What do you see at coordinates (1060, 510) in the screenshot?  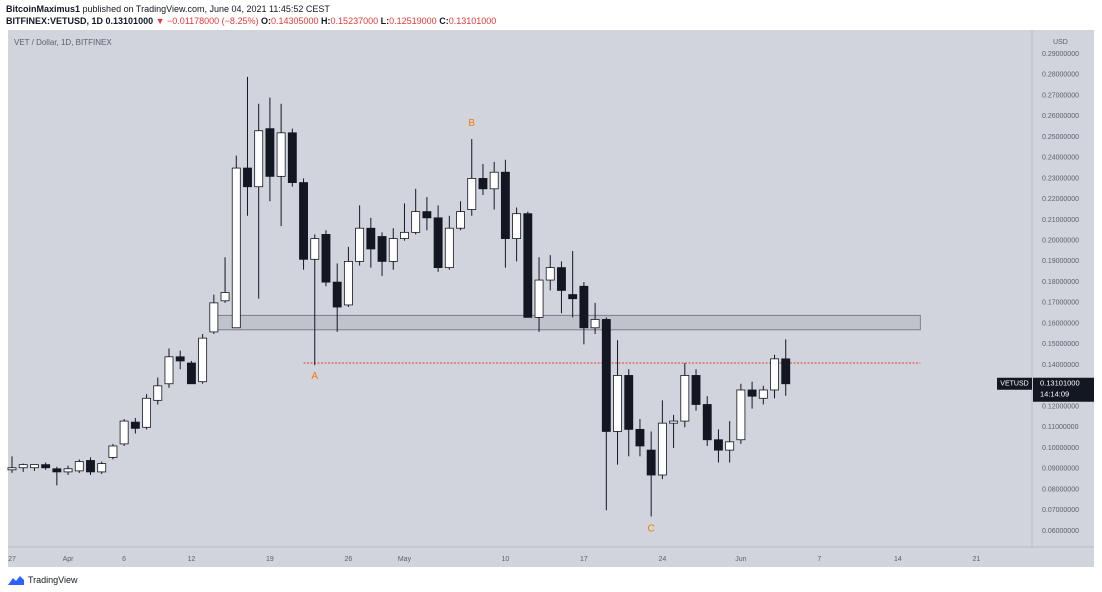 I see `y-tick-label: 0.07000000` at bounding box center [1060, 510].